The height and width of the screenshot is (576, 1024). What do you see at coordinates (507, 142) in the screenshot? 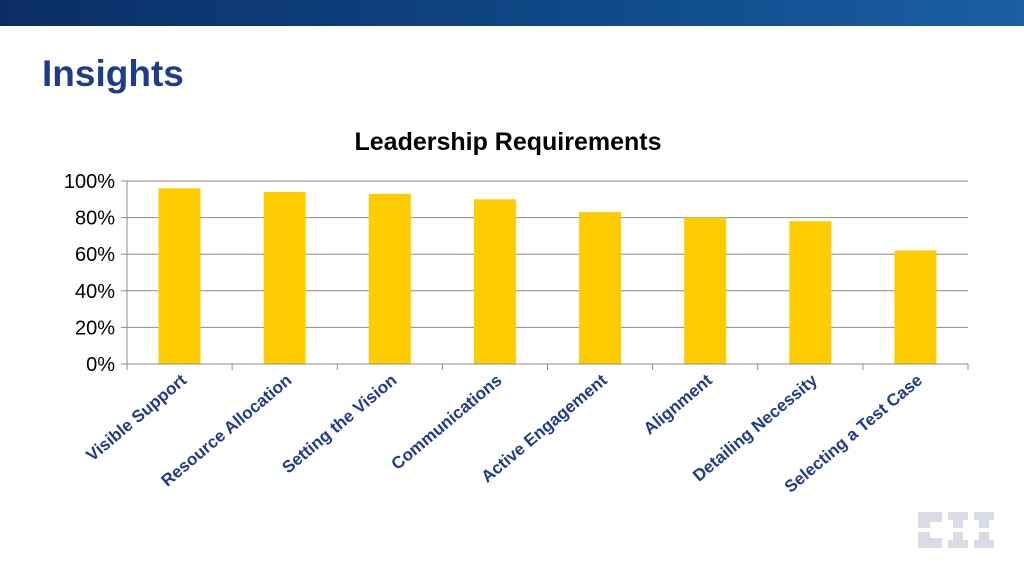
I see `chart-title: Leadership Requirements` at bounding box center [507, 142].